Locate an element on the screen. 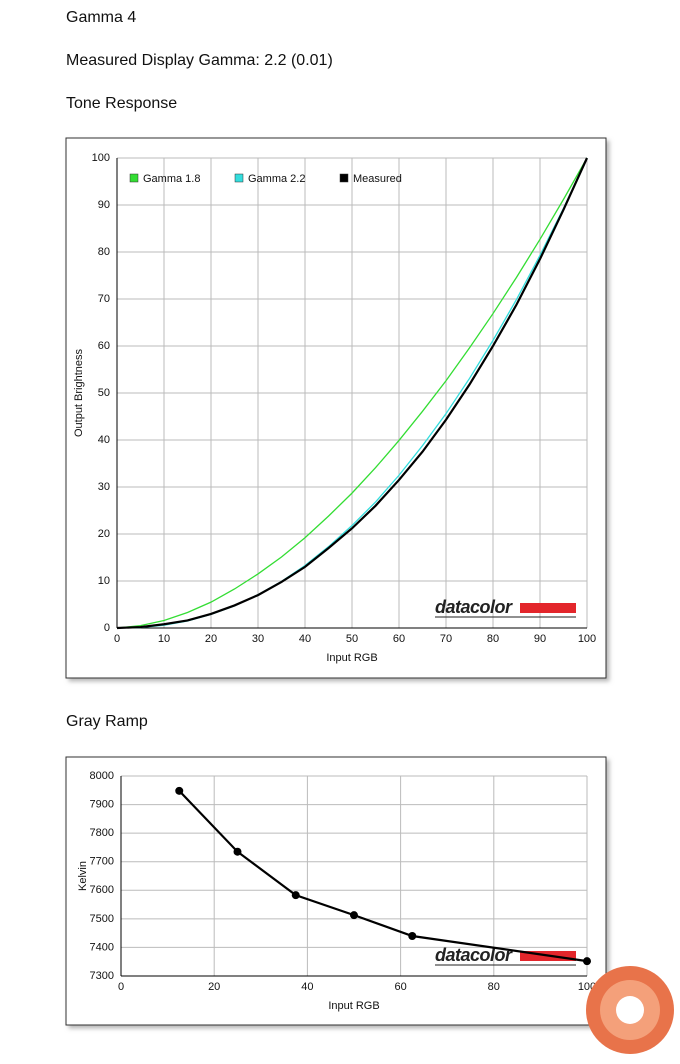 This screenshot has width=680, height=1064. y-tick-label: 50 is located at coordinates (104, 393).